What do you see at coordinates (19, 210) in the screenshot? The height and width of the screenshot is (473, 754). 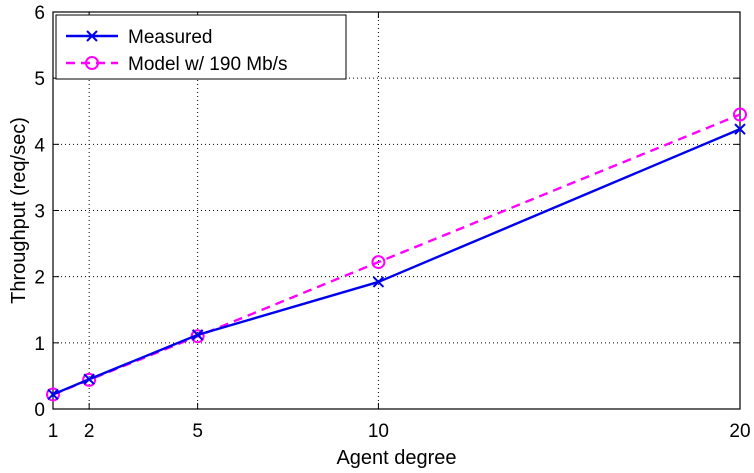 I see `y-axis-label: Throughput (req/sec)` at bounding box center [19, 210].